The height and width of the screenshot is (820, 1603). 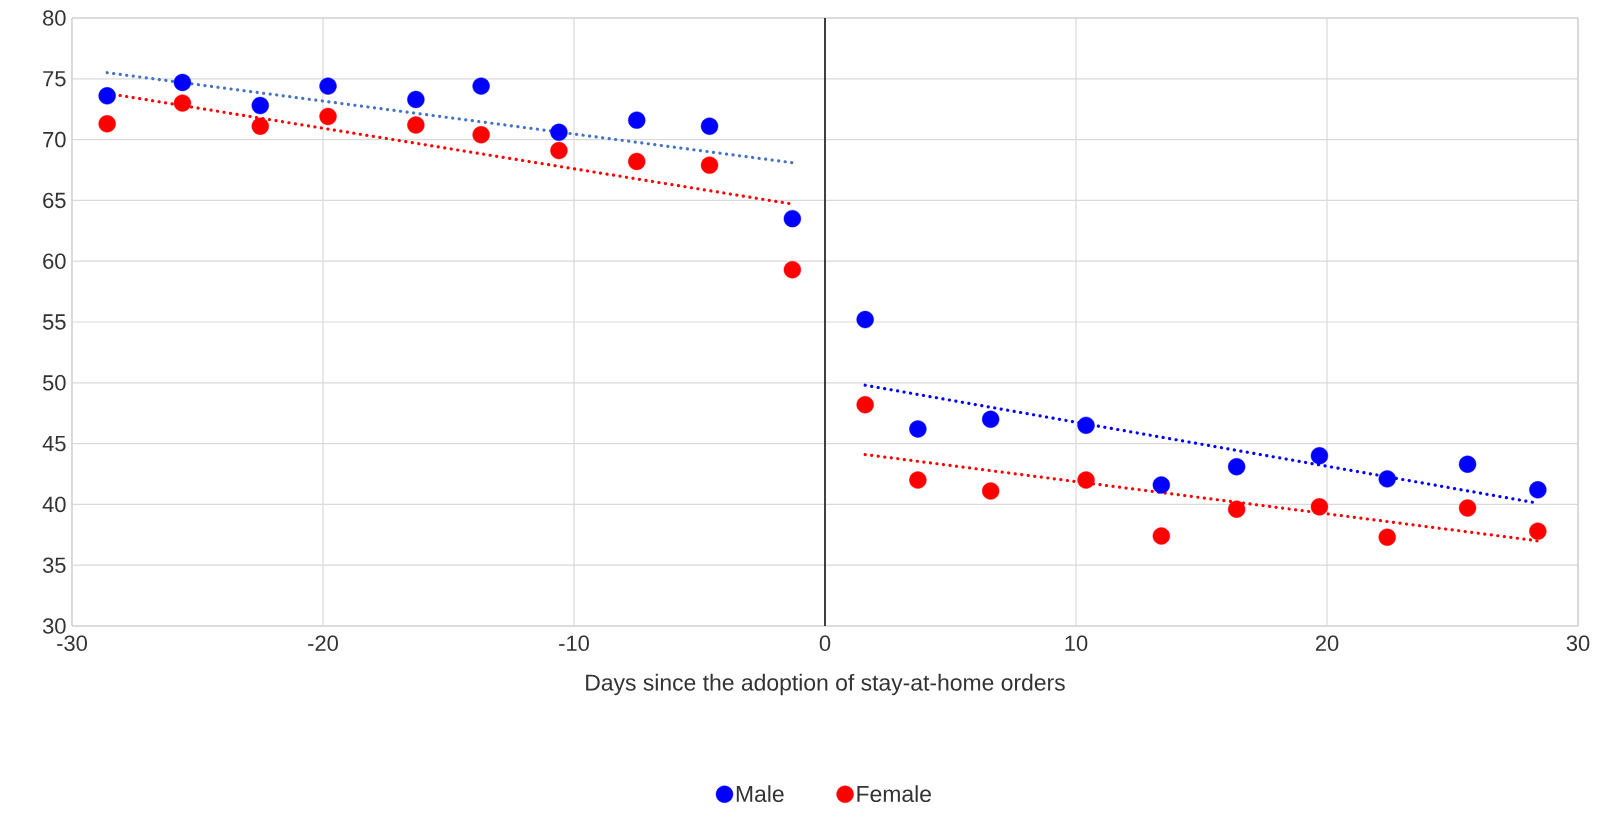 What do you see at coordinates (54, 79) in the screenshot?
I see `y-tick-label: 75` at bounding box center [54, 79].